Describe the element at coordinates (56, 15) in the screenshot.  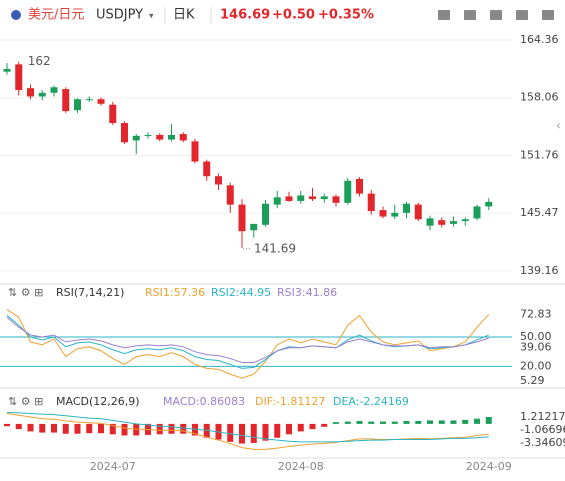
I see `instrument-name: 美元/日元` at that location.